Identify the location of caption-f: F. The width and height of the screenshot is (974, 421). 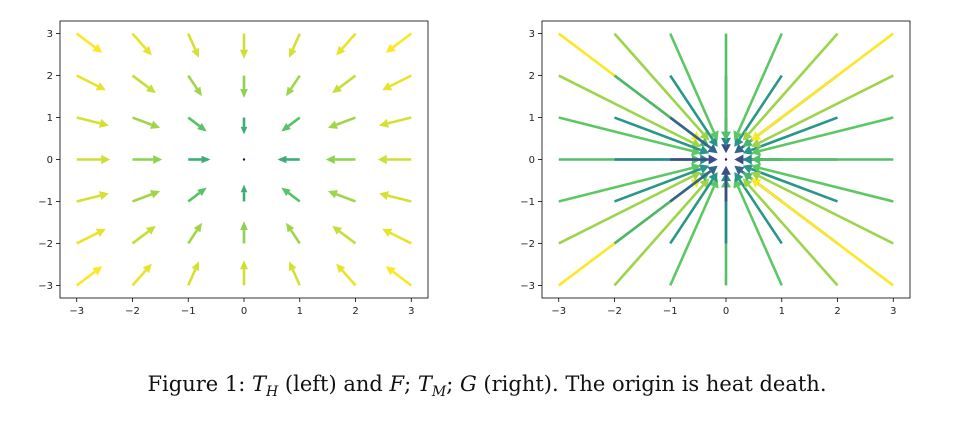
(397, 384).